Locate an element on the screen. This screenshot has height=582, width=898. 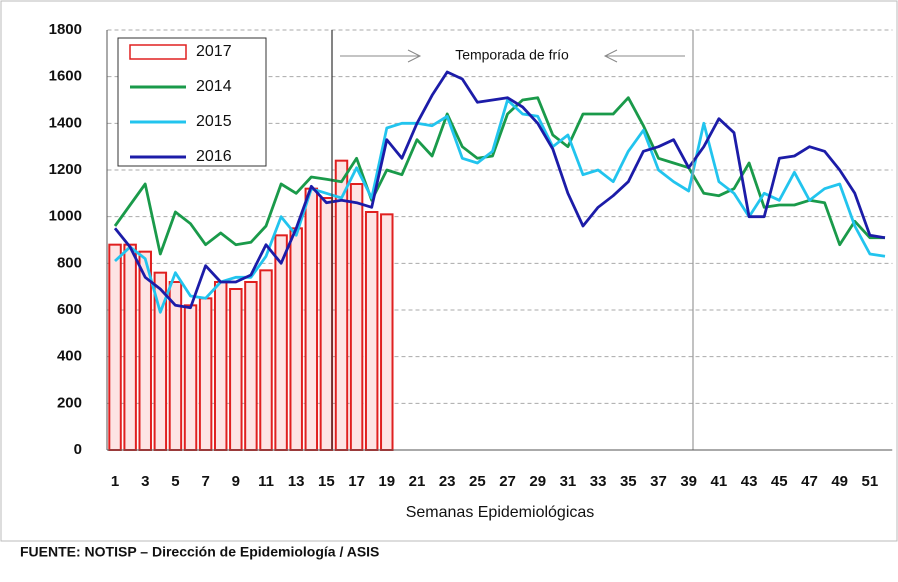
x-tick-label: 45 is located at coordinates (779, 481).